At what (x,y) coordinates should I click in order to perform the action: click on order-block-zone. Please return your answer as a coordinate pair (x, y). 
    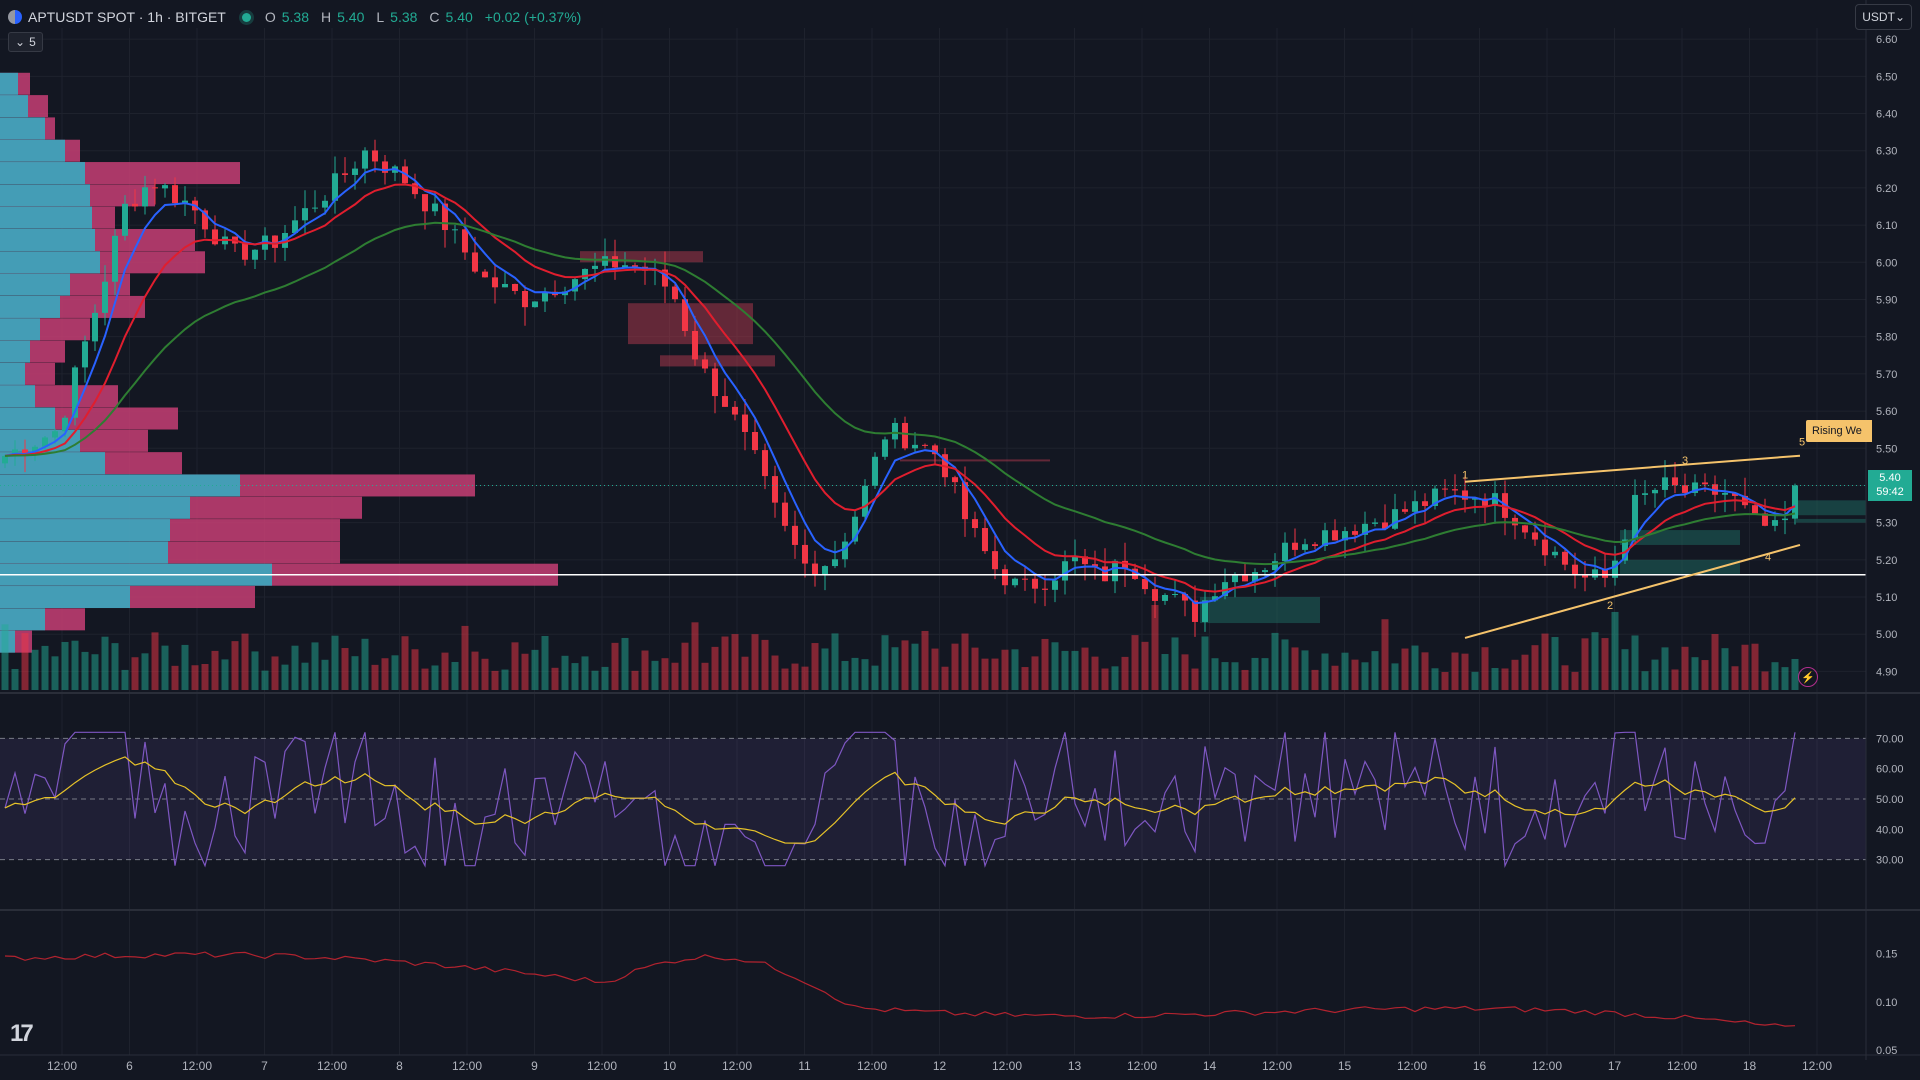
    Looking at the image, I should click on (1831, 520).